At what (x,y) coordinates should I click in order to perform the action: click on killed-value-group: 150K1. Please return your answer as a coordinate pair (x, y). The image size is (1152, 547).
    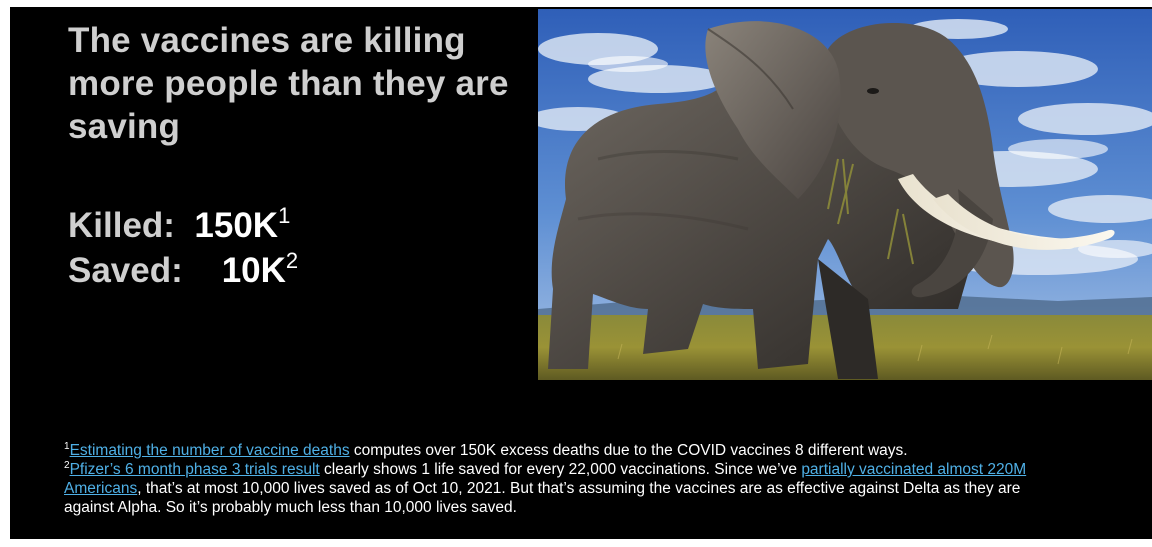
    Looking at the image, I should click on (242, 224).